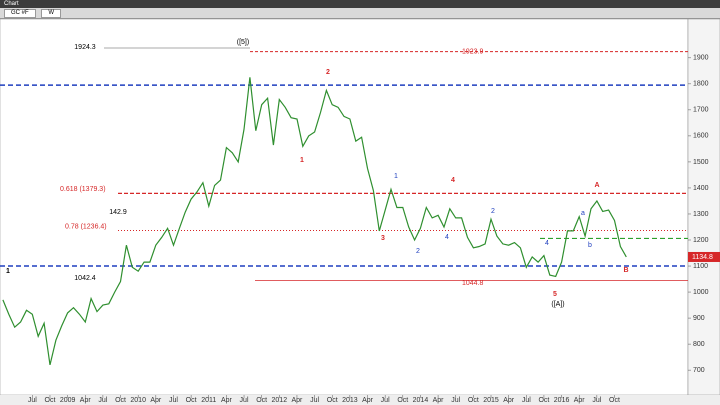  I want to click on wave-label: 5, so click(555, 294).